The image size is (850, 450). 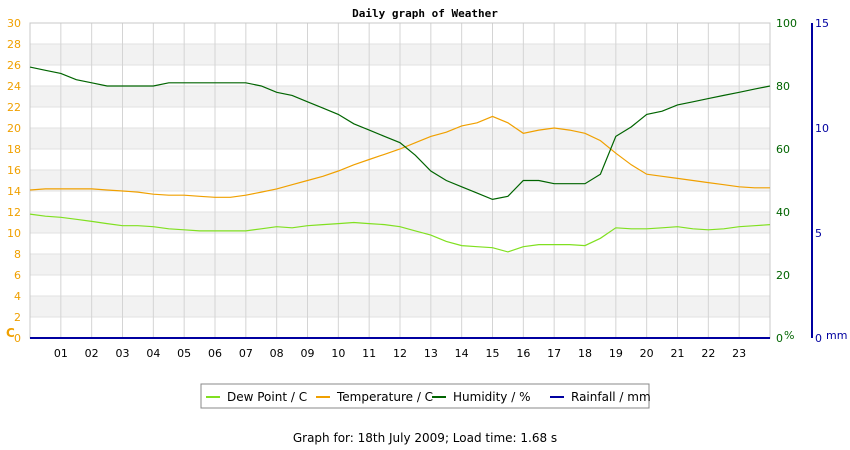 I want to click on x-tick-label: 21, so click(x=678, y=353).